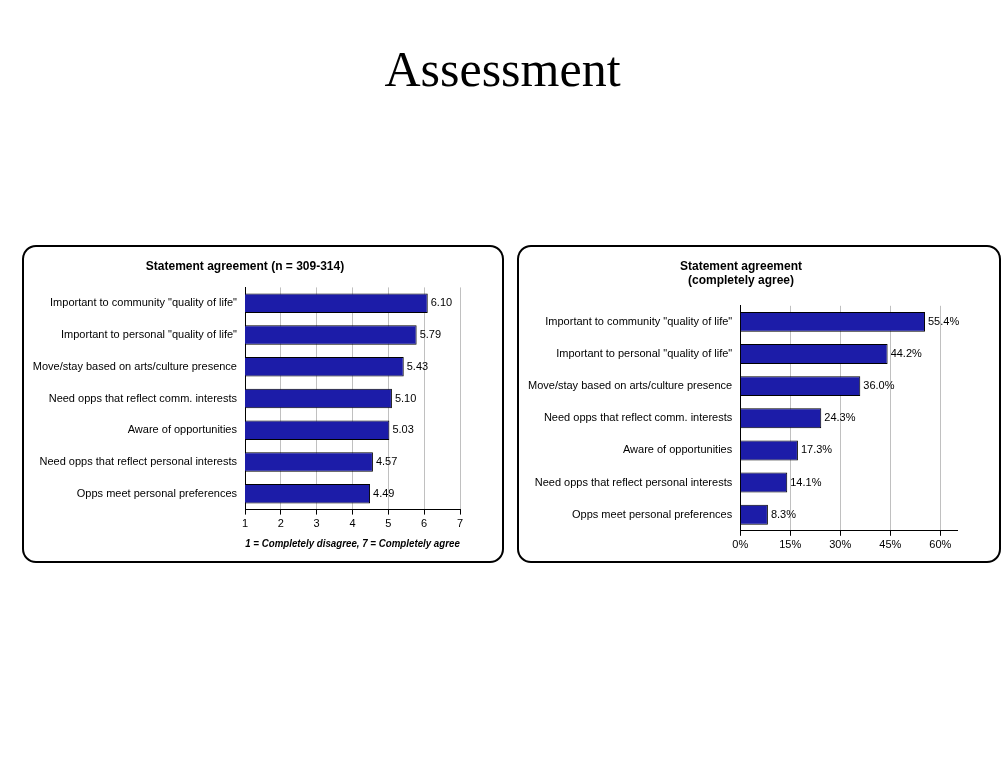 This screenshot has height=757, width=1005. What do you see at coordinates (316, 523) in the screenshot?
I see `x-tick-label: 3` at bounding box center [316, 523].